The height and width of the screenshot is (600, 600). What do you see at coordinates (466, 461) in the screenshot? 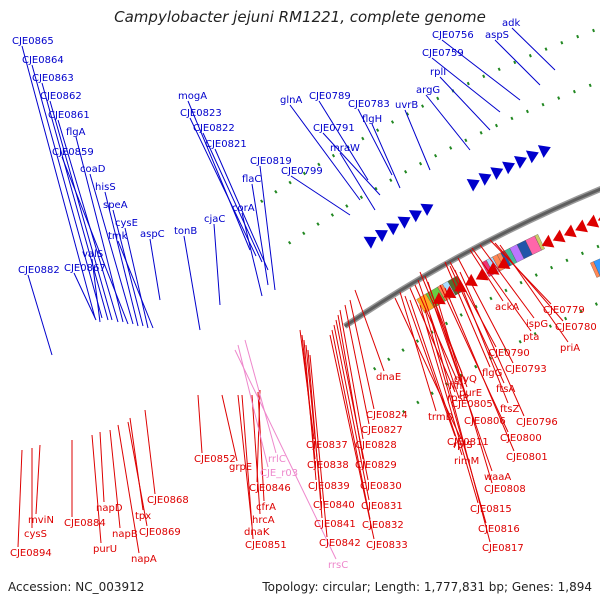
I see `gene-label: rimM` at bounding box center [466, 461].